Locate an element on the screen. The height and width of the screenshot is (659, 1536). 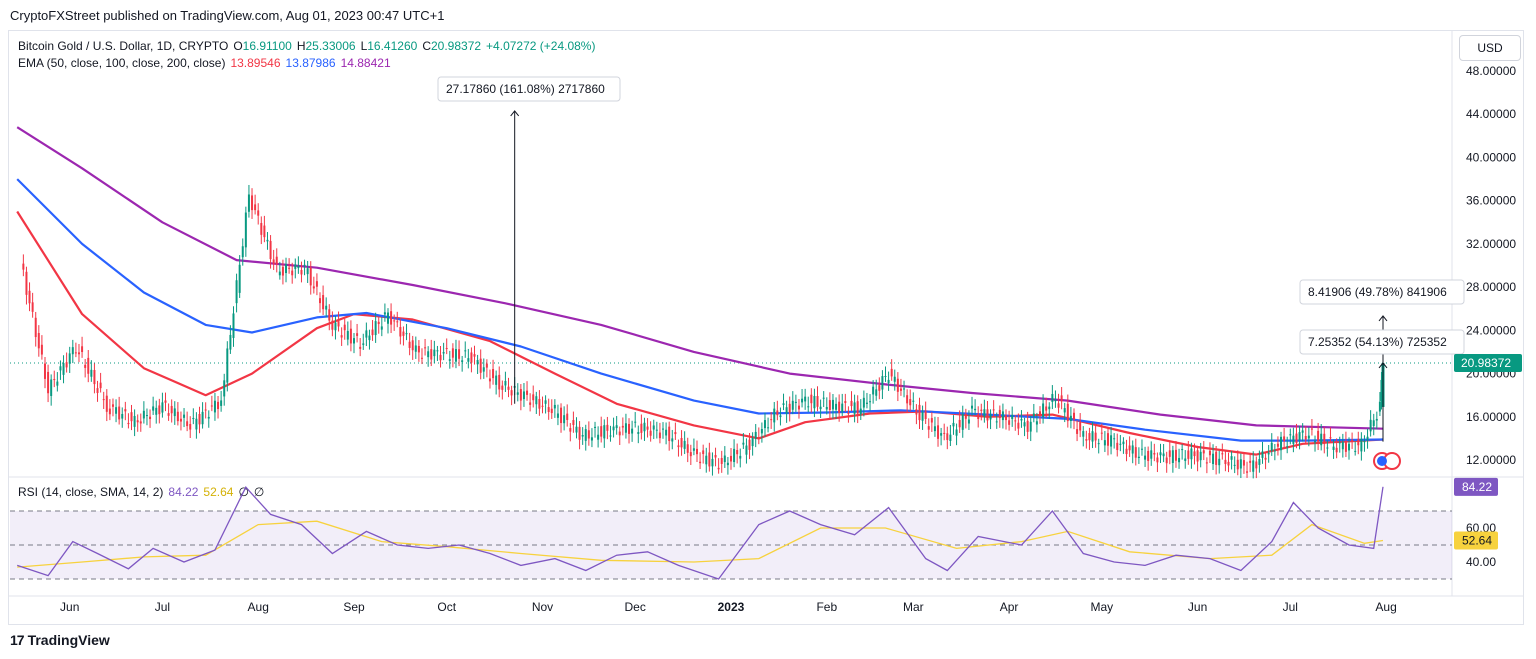
ema200-value: 14.88421 is located at coordinates (365, 63).